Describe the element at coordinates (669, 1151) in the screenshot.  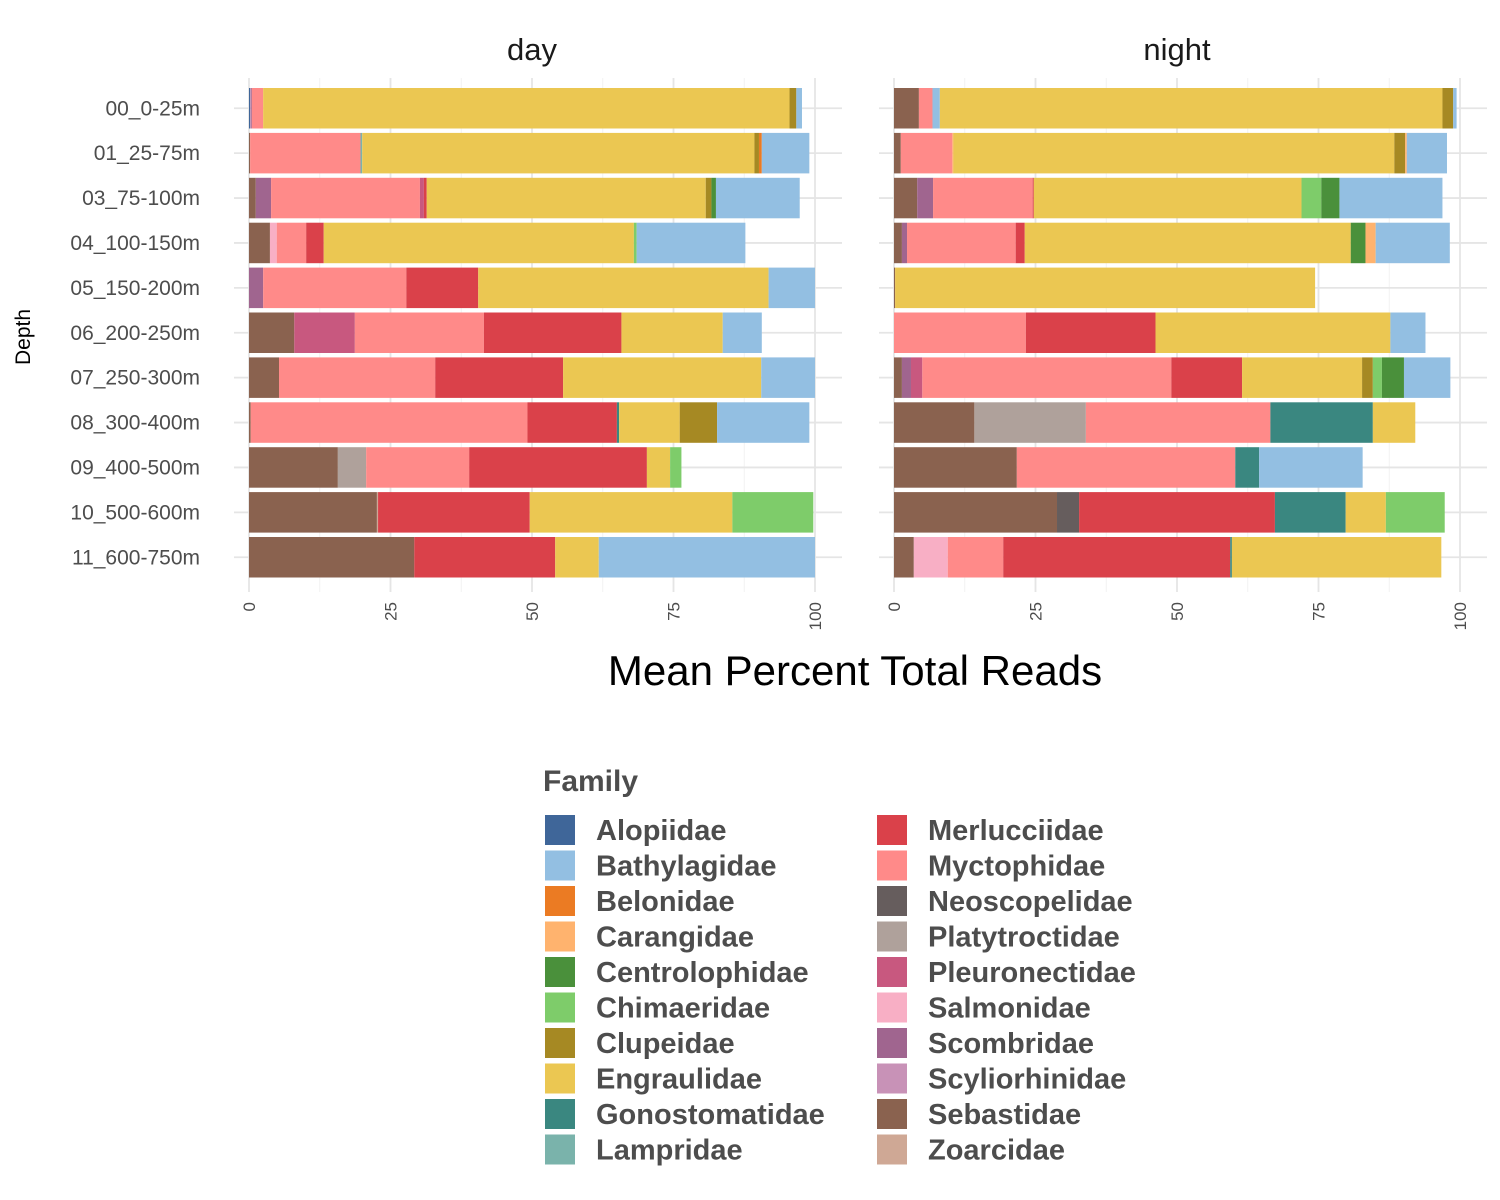
I see `legend-label-lampridae: Lampridae` at that location.